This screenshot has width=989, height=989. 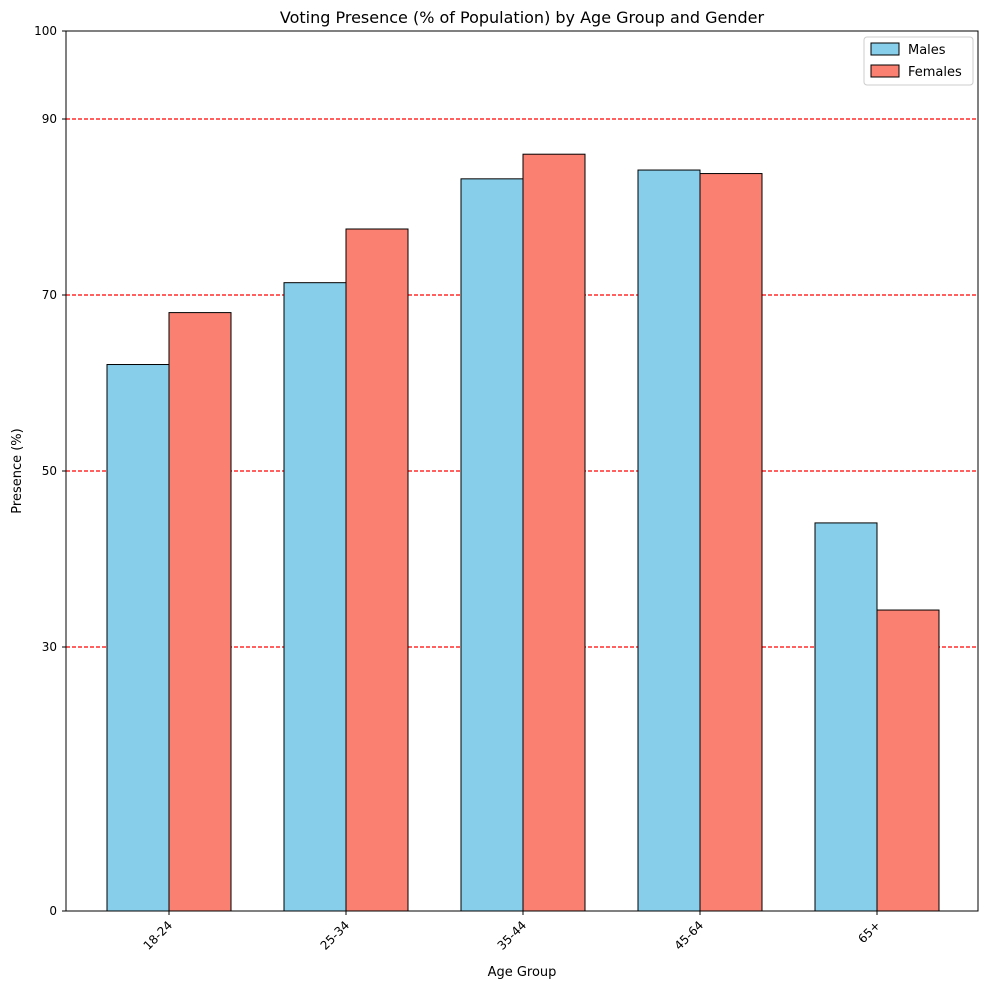 What do you see at coordinates (918, 61) in the screenshot?
I see `legend: Males Females` at bounding box center [918, 61].